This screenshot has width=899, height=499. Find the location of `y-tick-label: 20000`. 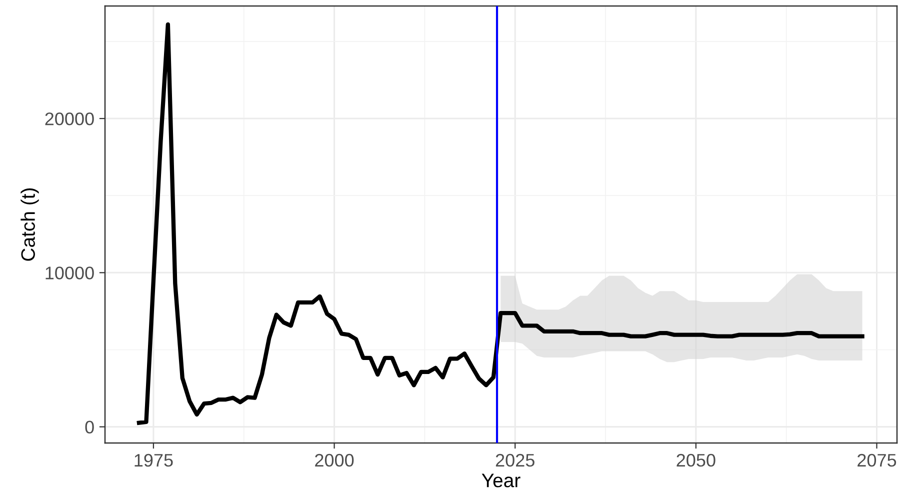

y-tick-label: 20000 is located at coordinates (69, 119).